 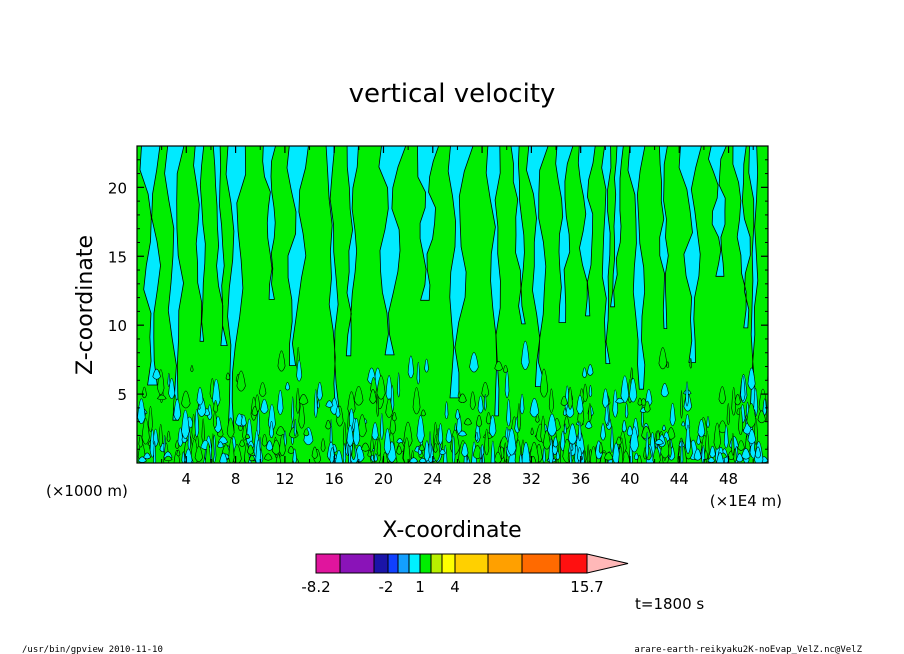 I want to click on x-axis-label: X-coordinate, so click(x=451, y=530).